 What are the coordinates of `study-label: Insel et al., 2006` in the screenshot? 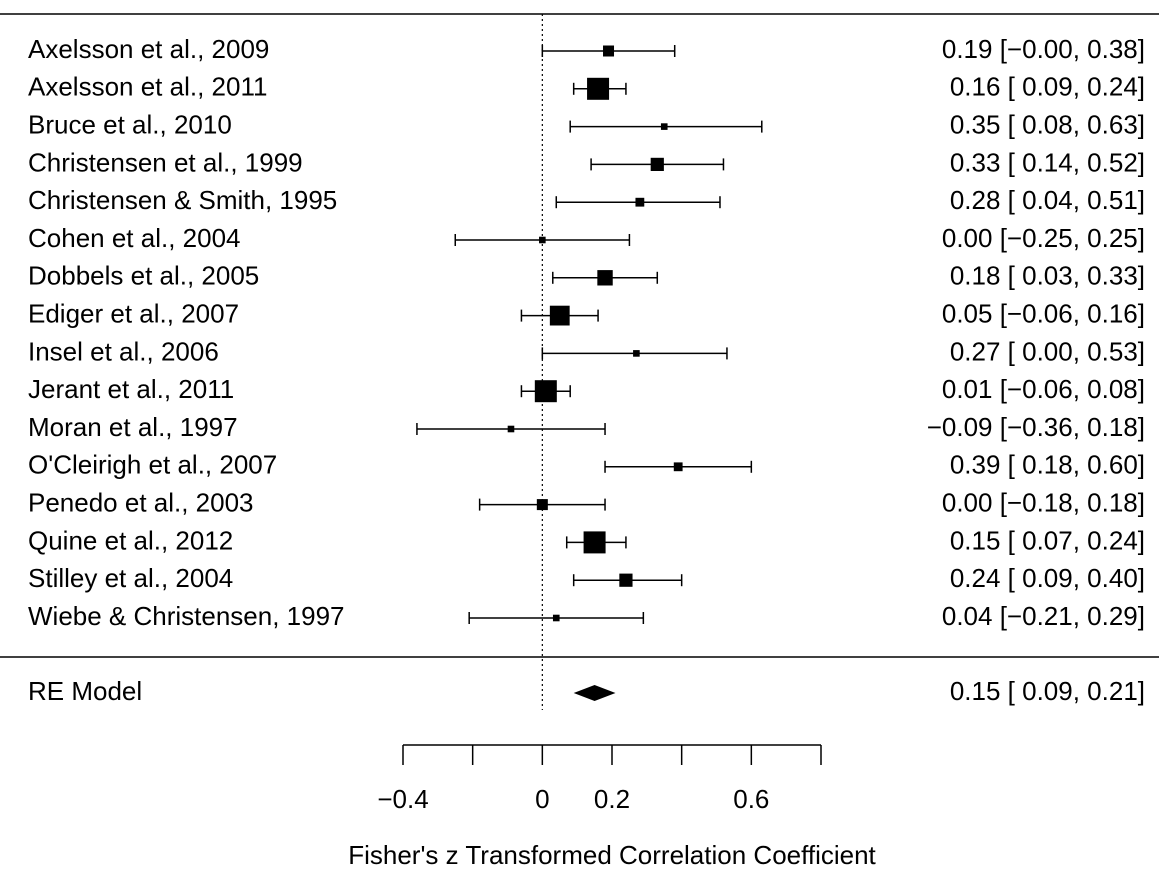 It's located at (123, 351).